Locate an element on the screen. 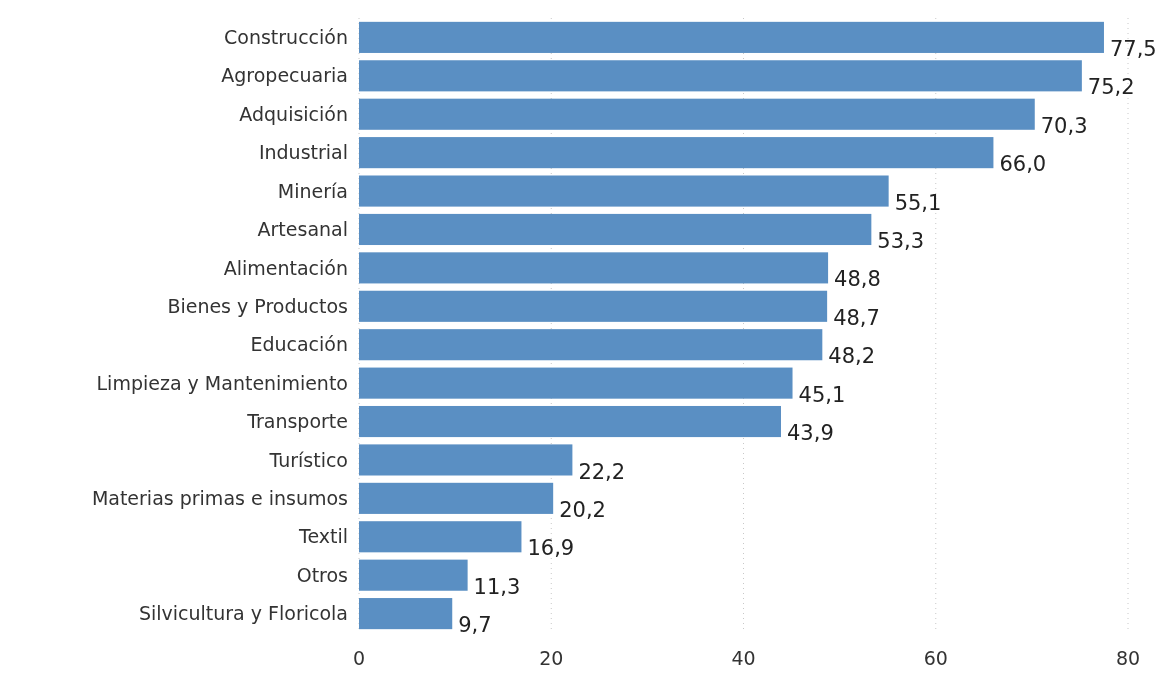 The image size is (1173, 679). data-label: 66,0 is located at coordinates (1023, 164).